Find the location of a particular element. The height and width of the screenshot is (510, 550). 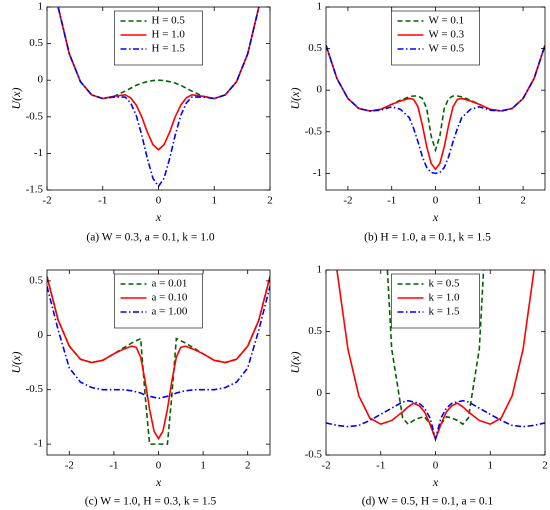

legend-label: a = 1.00 is located at coordinates (170, 312).